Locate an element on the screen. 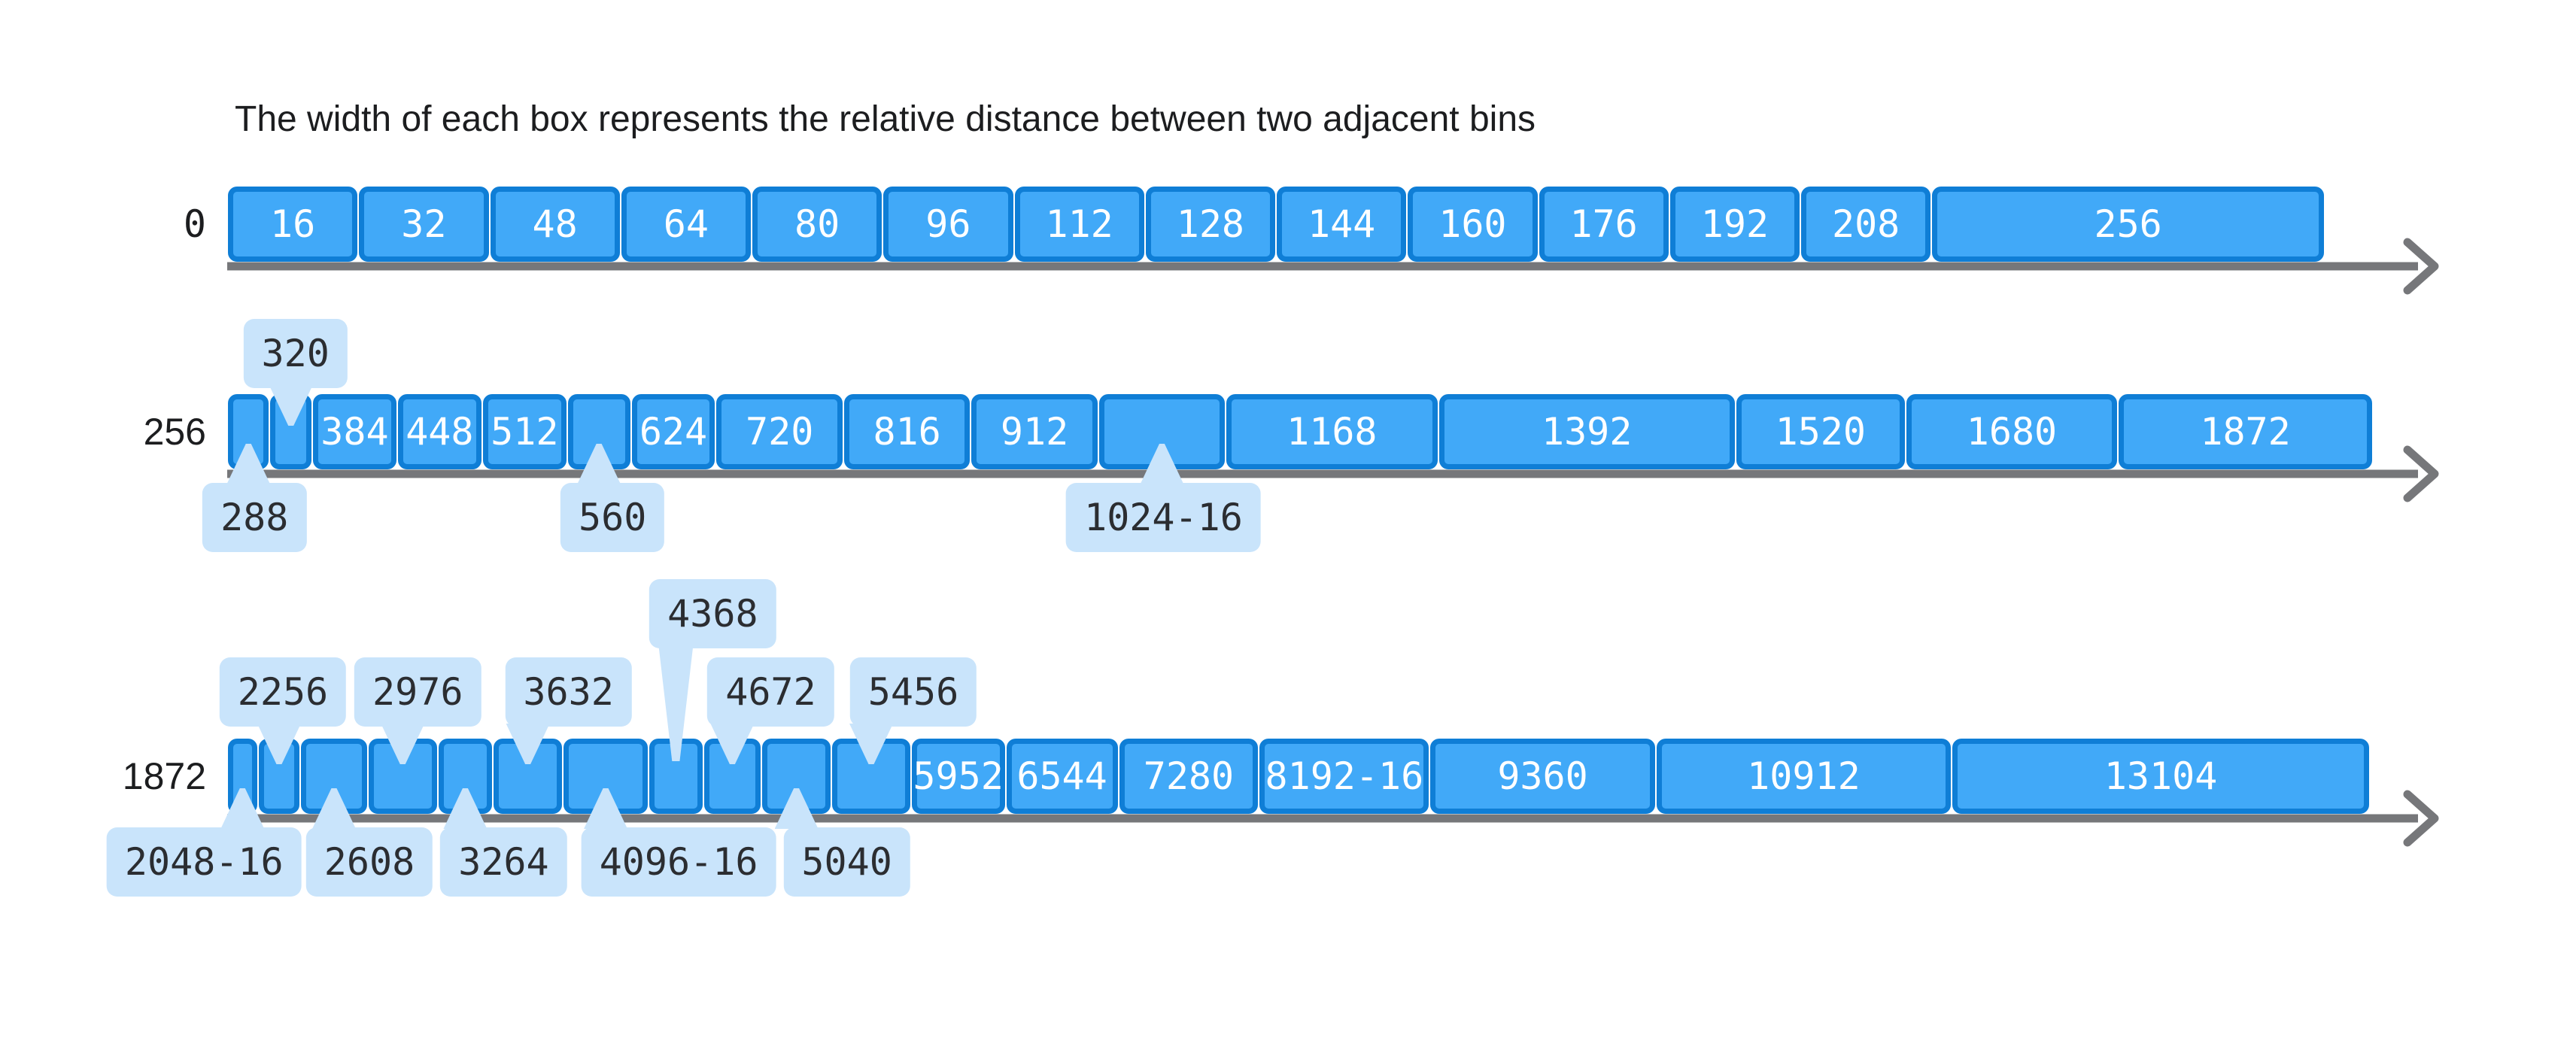  callout-label: 2608 is located at coordinates (369, 862).